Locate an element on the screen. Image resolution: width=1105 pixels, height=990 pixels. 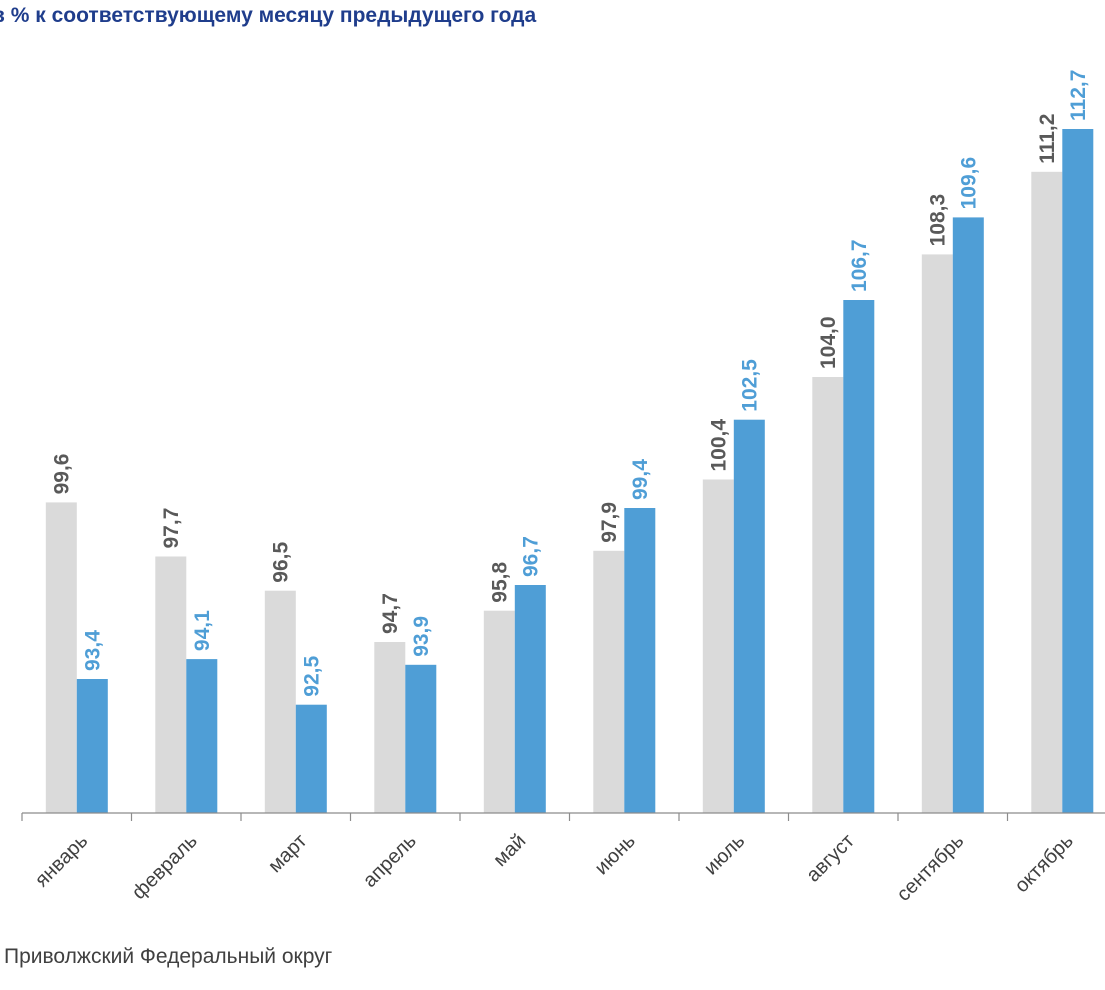
value-label-series-2-10: 112,7 is located at coordinates (1078, 95).